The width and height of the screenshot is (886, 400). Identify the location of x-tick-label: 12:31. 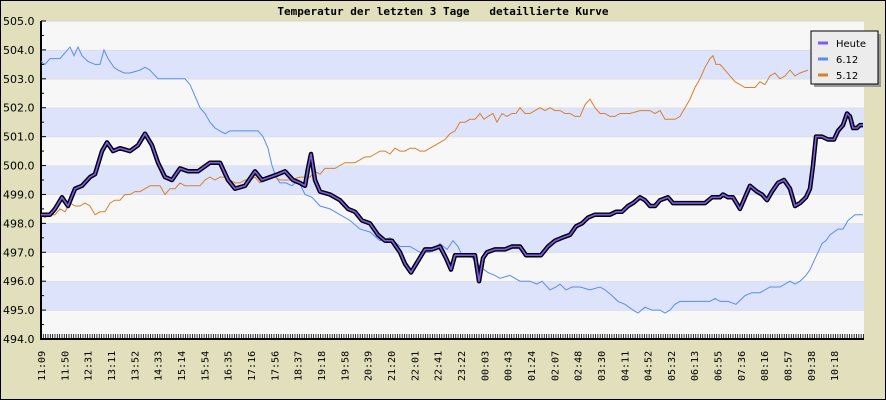
(89, 366).